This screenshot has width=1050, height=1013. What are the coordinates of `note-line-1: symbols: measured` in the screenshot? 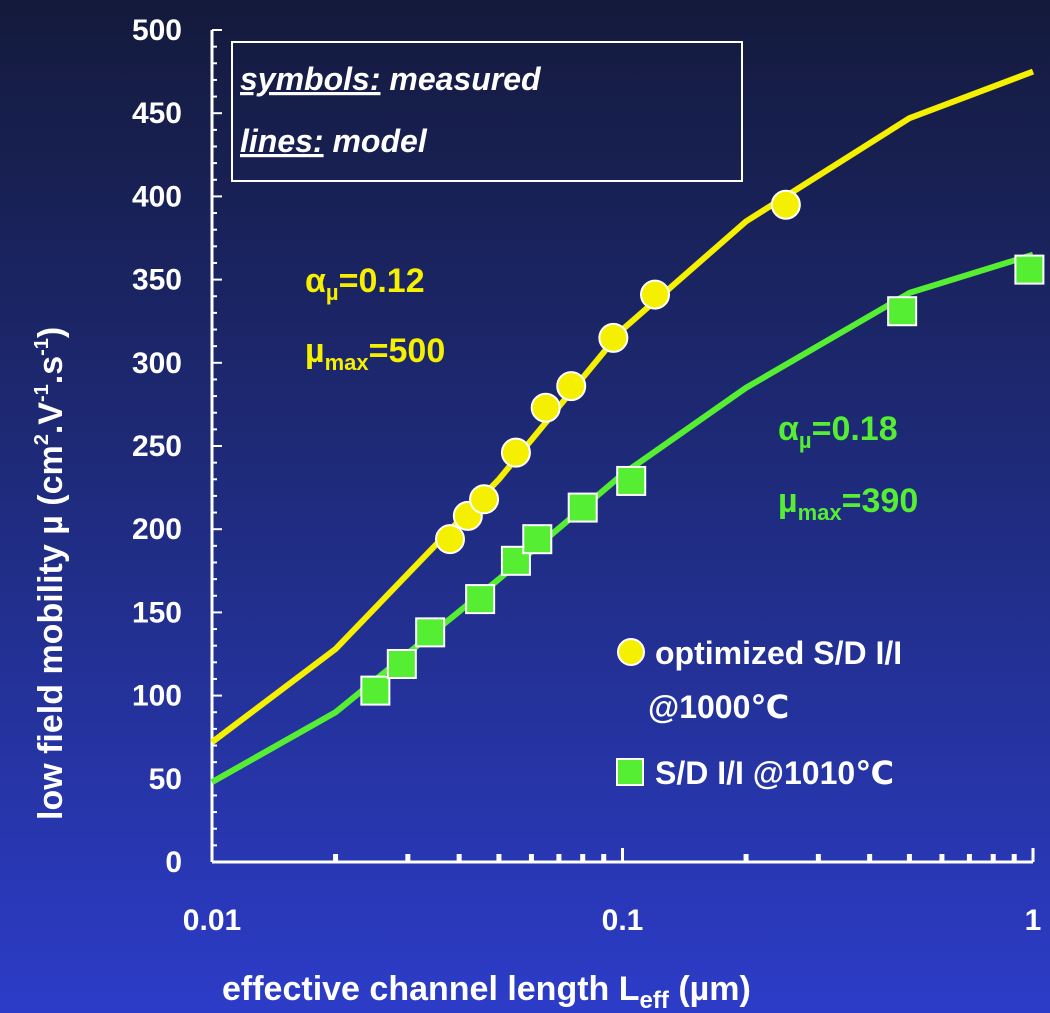 It's located at (391, 79).